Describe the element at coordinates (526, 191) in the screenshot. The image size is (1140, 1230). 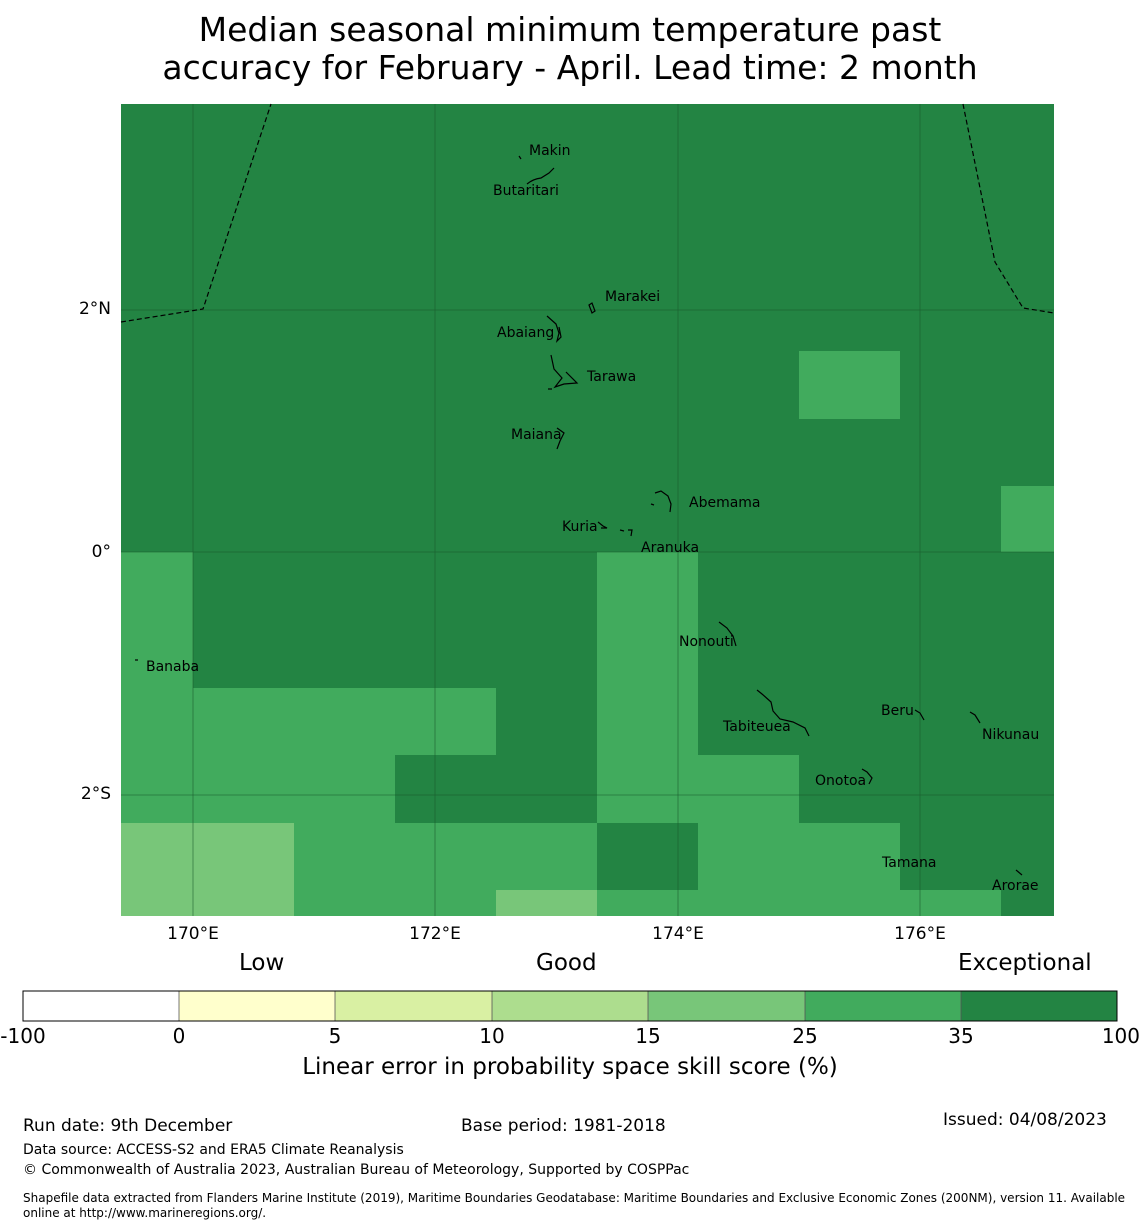
I see `island-label-butaritari: Butaritari` at that location.